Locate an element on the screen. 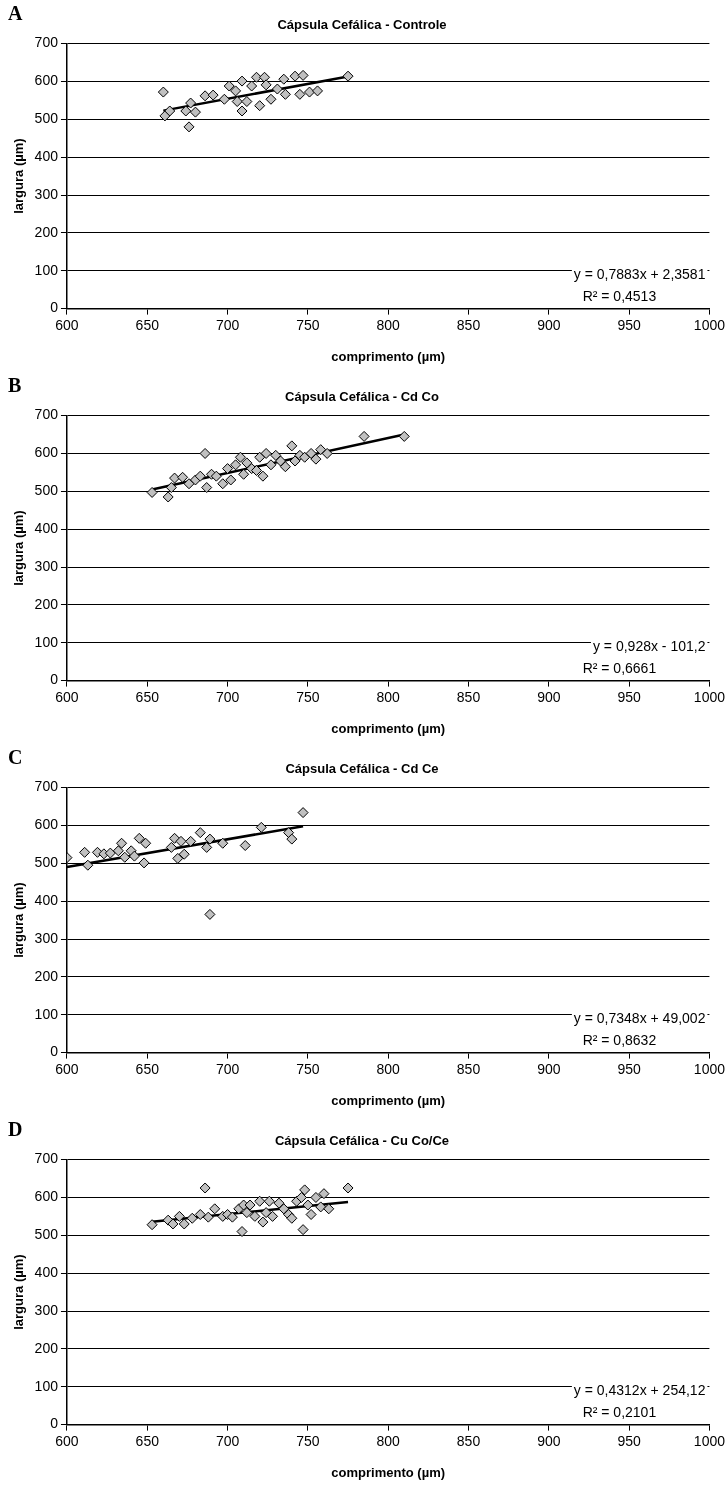 The image size is (728, 1495). text: B is located at coordinates (15, 385).